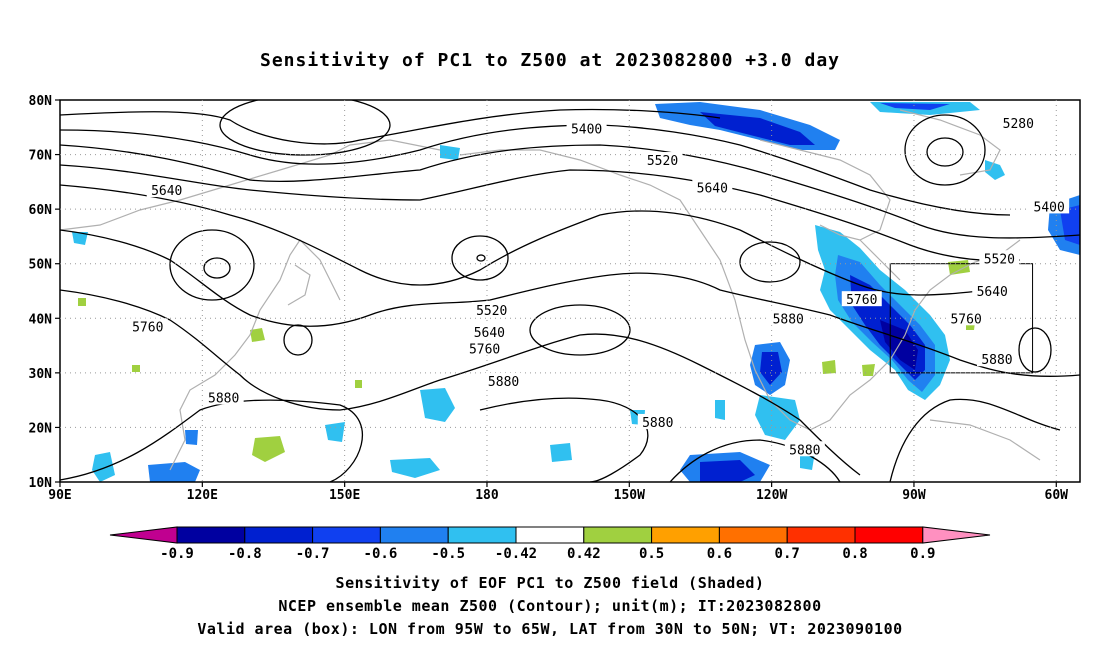  I want to click on lat-label: 20N, so click(41, 428).